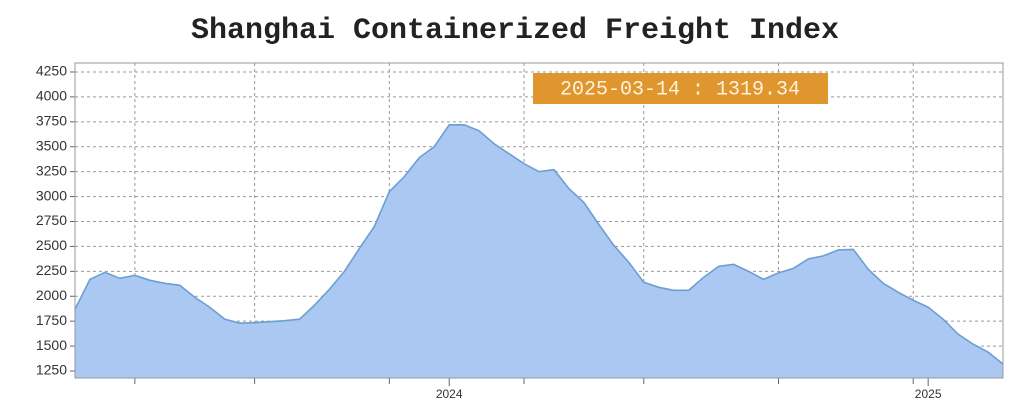 Image resolution: width=1024 pixels, height=410 pixels. I want to click on y-tick-label: 2750, so click(51, 220).